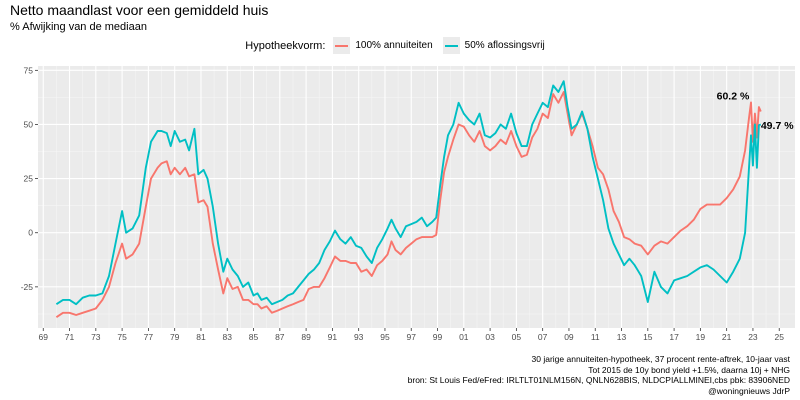 The height and width of the screenshot is (400, 800). I want to click on x-tick-label: 11, so click(595, 337).